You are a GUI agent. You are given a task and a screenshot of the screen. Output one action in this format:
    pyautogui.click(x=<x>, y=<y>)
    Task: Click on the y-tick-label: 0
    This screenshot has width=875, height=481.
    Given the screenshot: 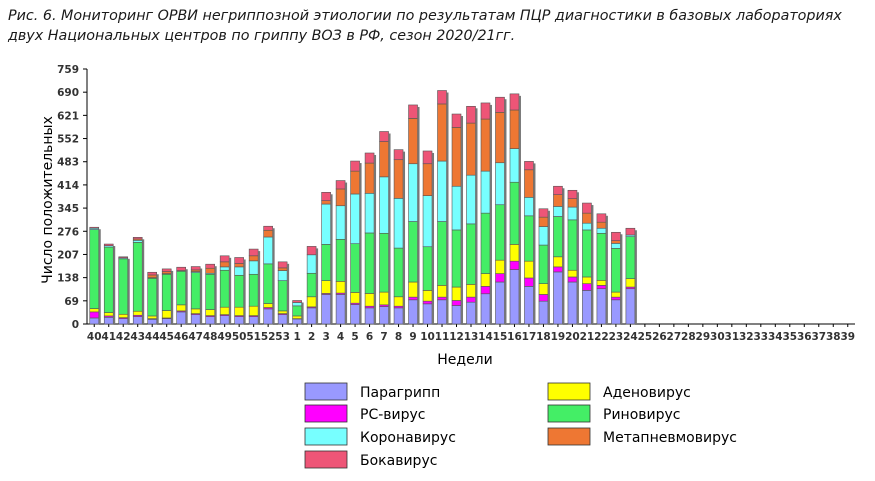 What is the action you would take?
    pyautogui.click(x=75, y=325)
    